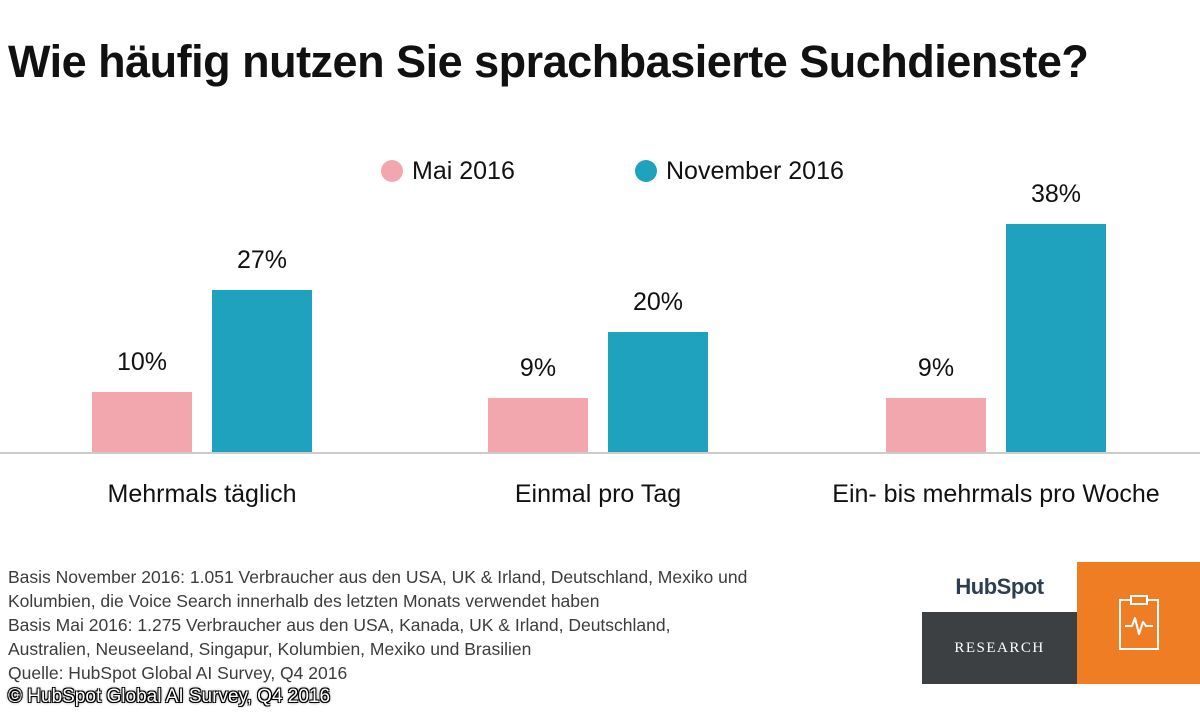  What do you see at coordinates (999, 648) in the screenshot?
I see `research-label: RESEARCH` at bounding box center [999, 648].